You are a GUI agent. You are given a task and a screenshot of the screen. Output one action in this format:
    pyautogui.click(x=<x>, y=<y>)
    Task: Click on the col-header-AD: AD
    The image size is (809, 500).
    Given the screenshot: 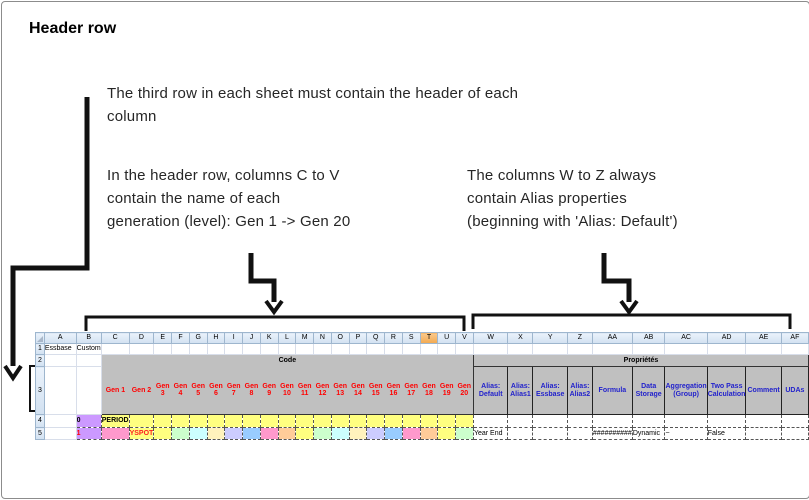 What is the action you would take?
    pyautogui.click(x=726, y=338)
    